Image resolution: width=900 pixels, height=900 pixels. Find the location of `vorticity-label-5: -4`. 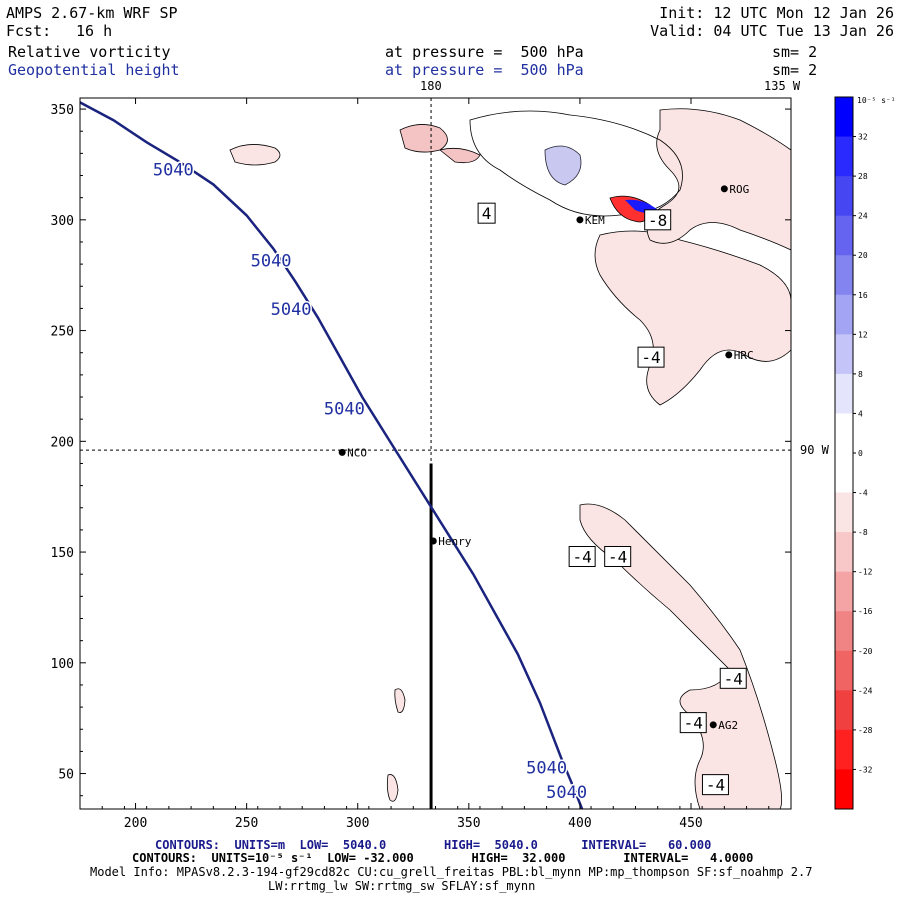

vorticity-label-5: -4 is located at coordinates (733, 678).